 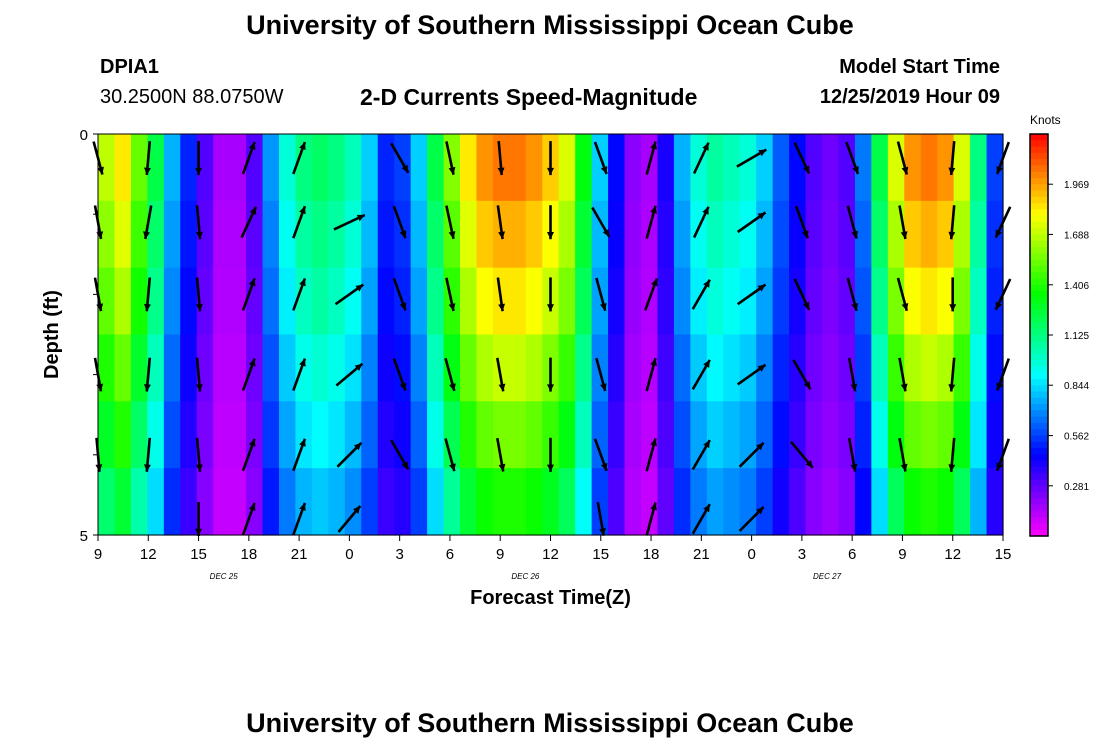 I want to click on x-tick-label: 21, so click(x=299, y=554).